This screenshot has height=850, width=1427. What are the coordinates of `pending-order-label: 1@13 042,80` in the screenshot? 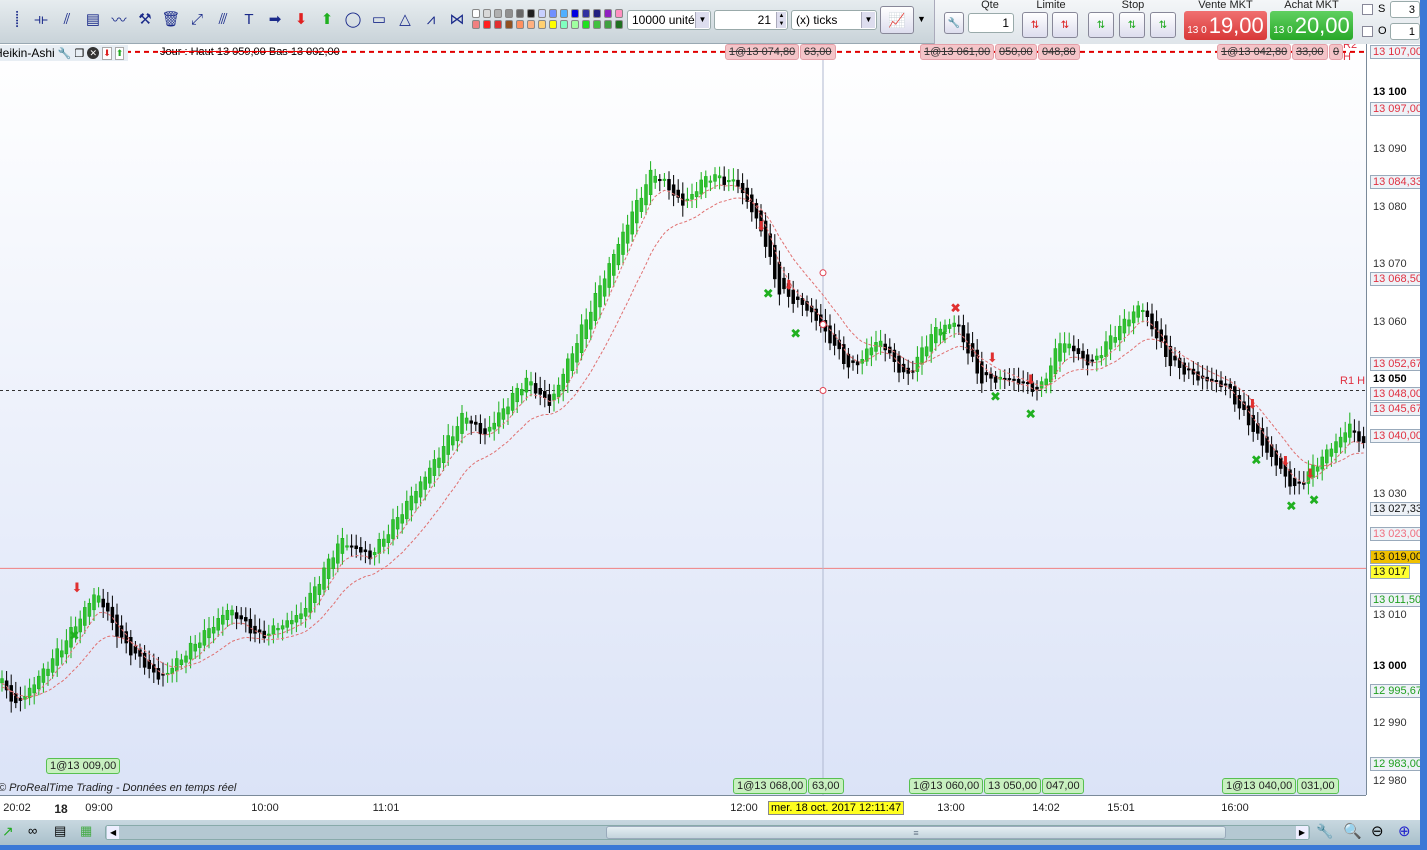 It's located at (1254, 52).